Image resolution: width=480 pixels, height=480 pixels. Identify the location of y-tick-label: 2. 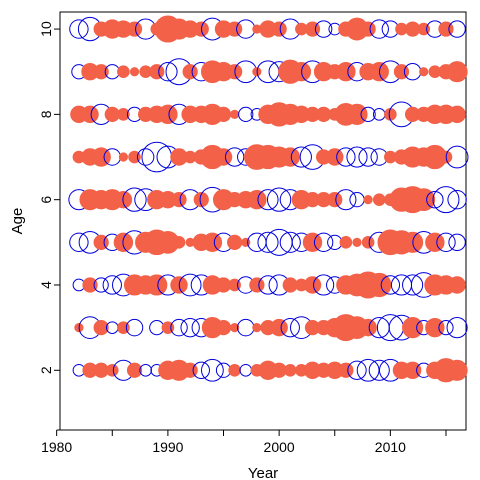
(46, 370).